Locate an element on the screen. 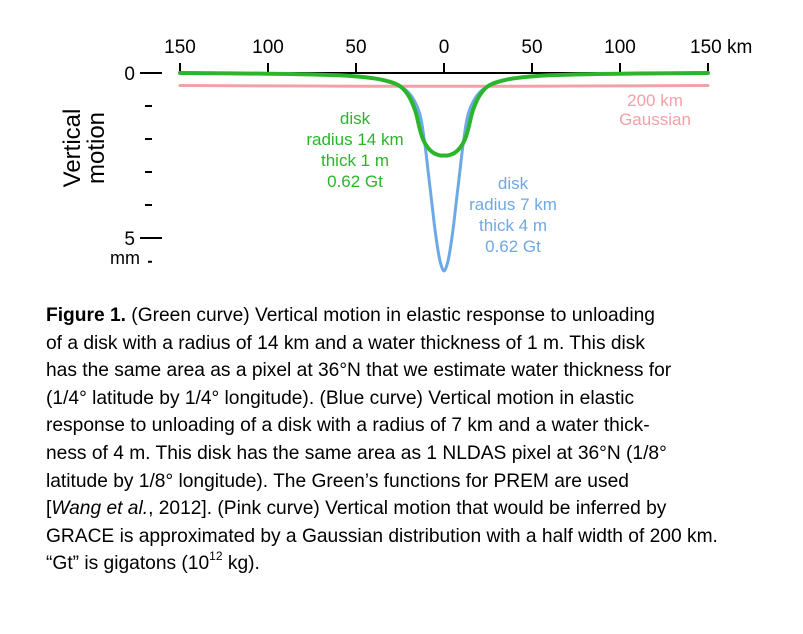  pink-curve is located at coordinates (444, 86).